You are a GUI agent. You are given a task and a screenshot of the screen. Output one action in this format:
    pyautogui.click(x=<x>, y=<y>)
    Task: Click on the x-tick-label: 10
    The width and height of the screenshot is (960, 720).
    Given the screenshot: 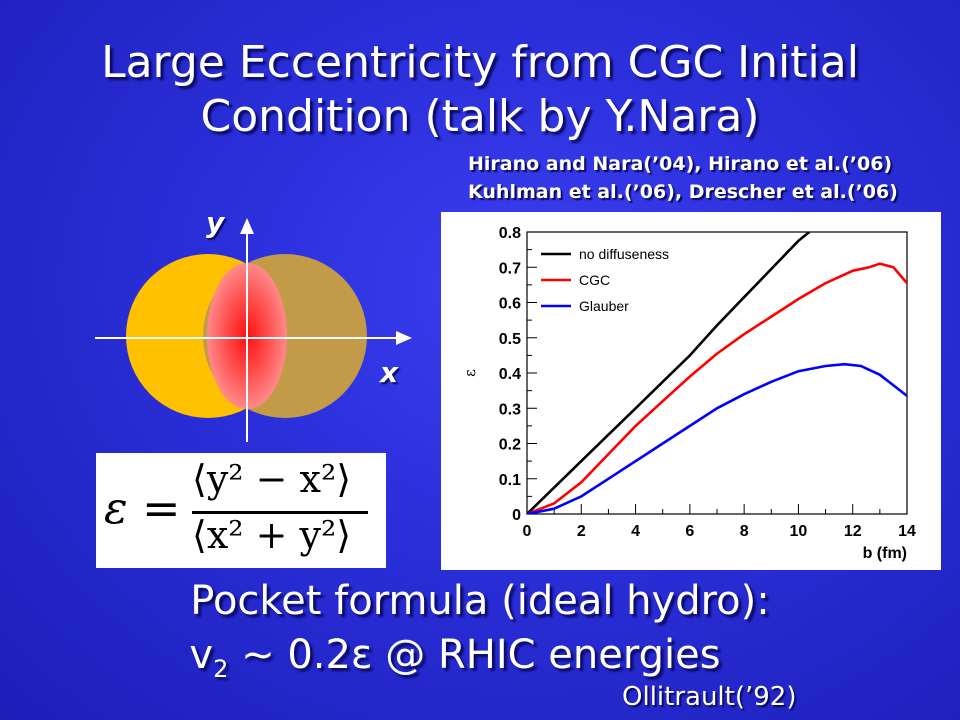 What is the action you would take?
    pyautogui.click(x=799, y=531)
    